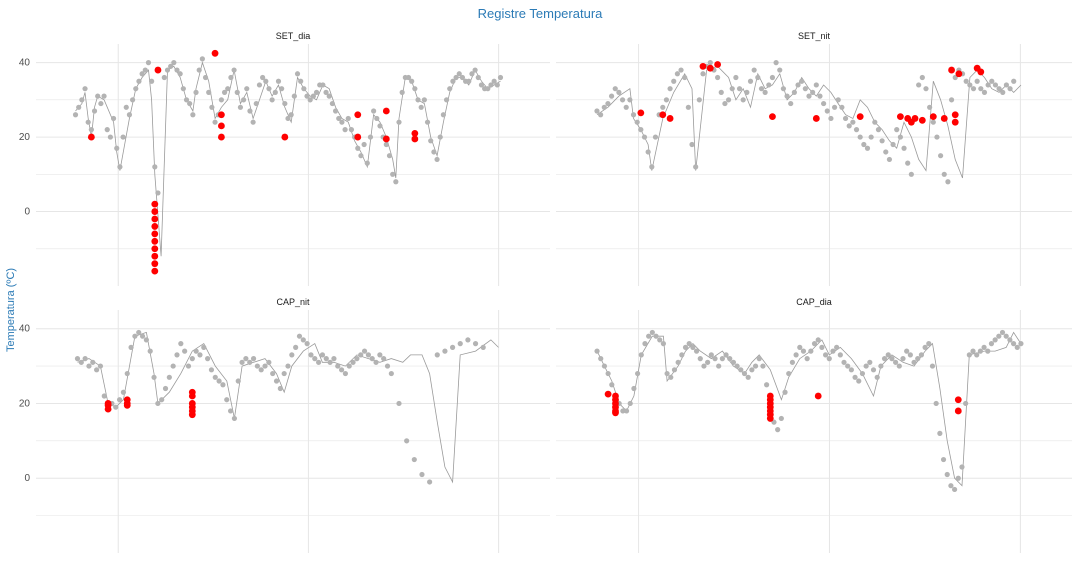  What do you see at coordinates (809, 409) in the screenshot?
I see `series-line-CAP_dia` at bounding box center [809, 409].